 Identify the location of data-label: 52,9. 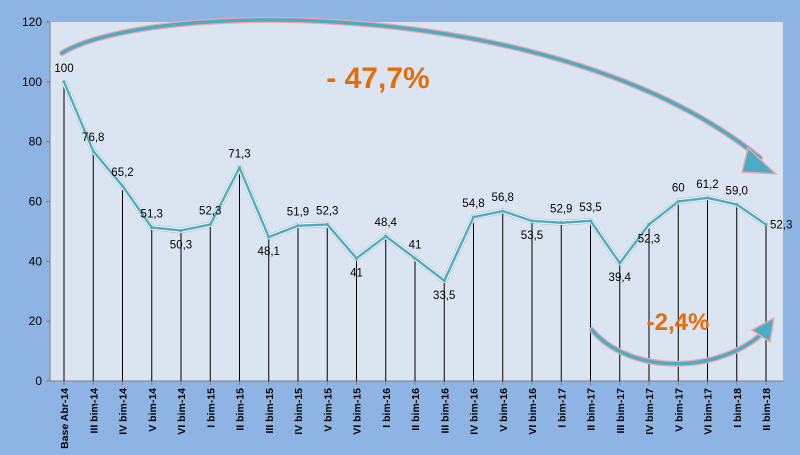
(561, 210).